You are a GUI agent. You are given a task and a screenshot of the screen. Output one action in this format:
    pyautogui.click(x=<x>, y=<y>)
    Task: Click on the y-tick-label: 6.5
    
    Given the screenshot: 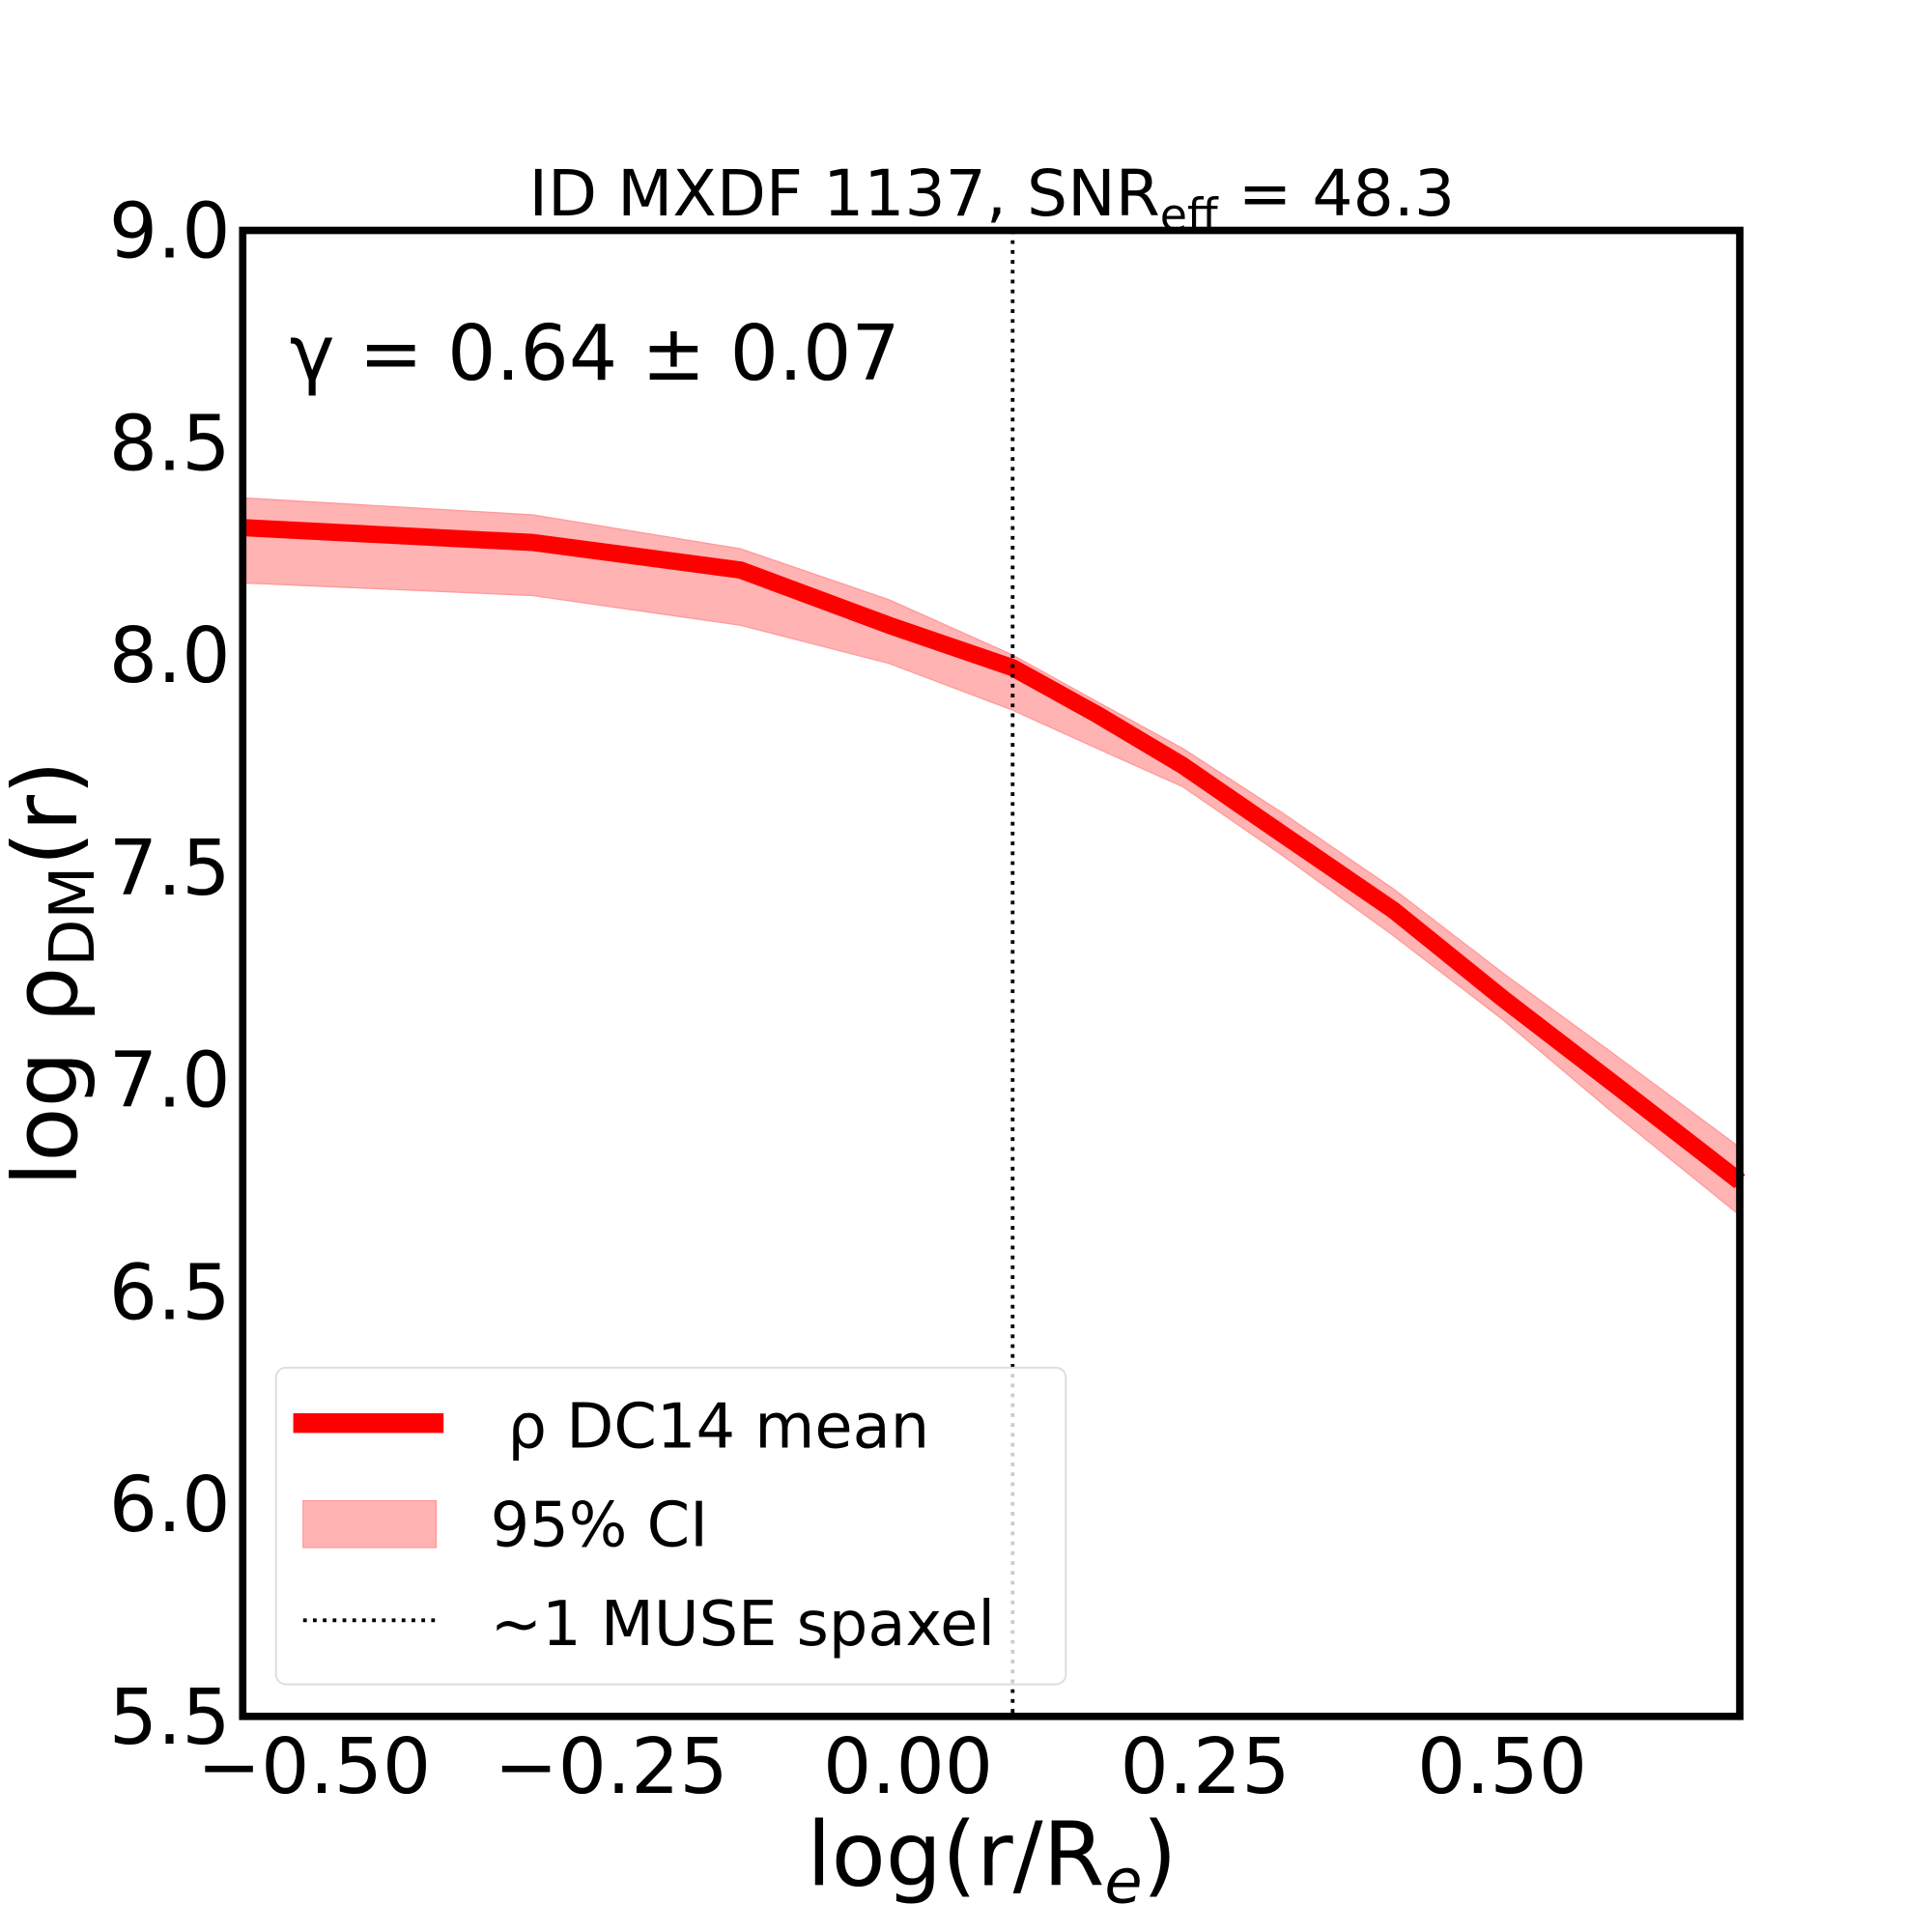 What is the action you would take?
    pyautogui.click(x=170, y=1292)
    